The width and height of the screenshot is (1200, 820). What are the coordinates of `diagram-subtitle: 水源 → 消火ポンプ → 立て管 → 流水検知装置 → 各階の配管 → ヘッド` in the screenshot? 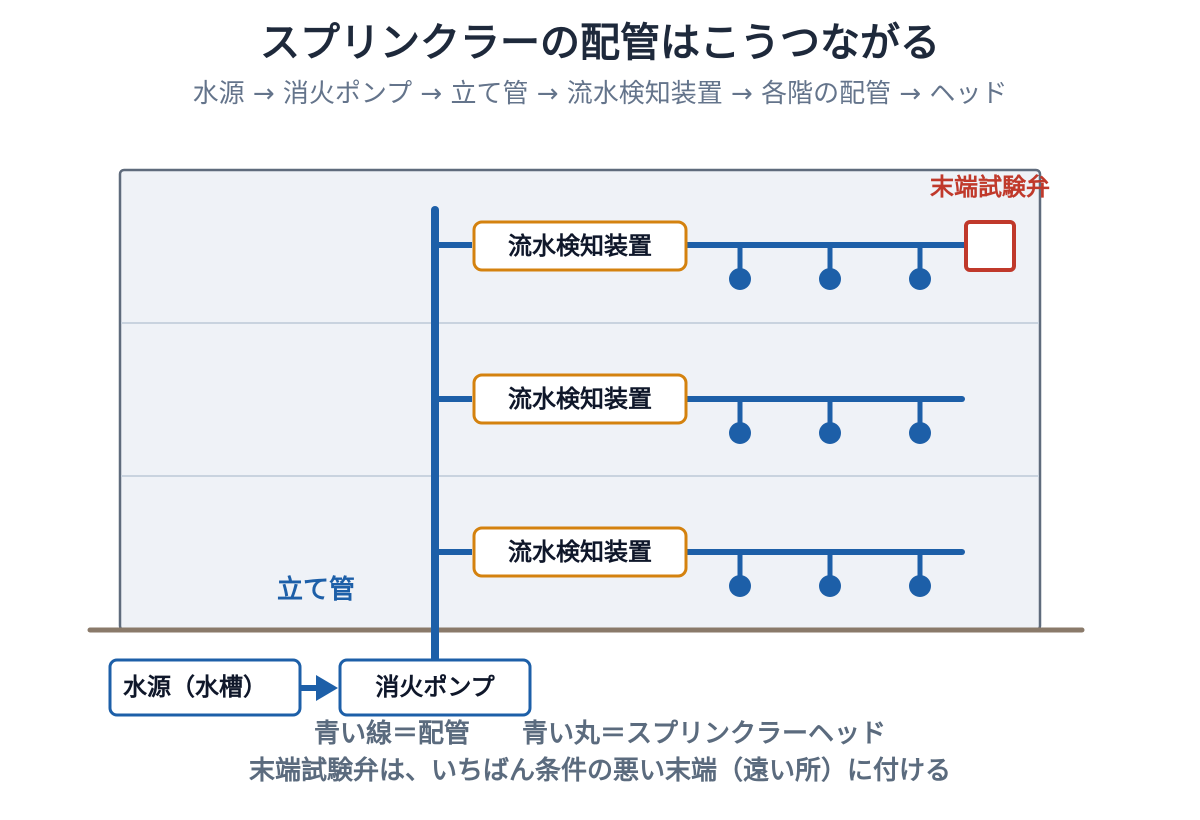 It's located at (600, 94).